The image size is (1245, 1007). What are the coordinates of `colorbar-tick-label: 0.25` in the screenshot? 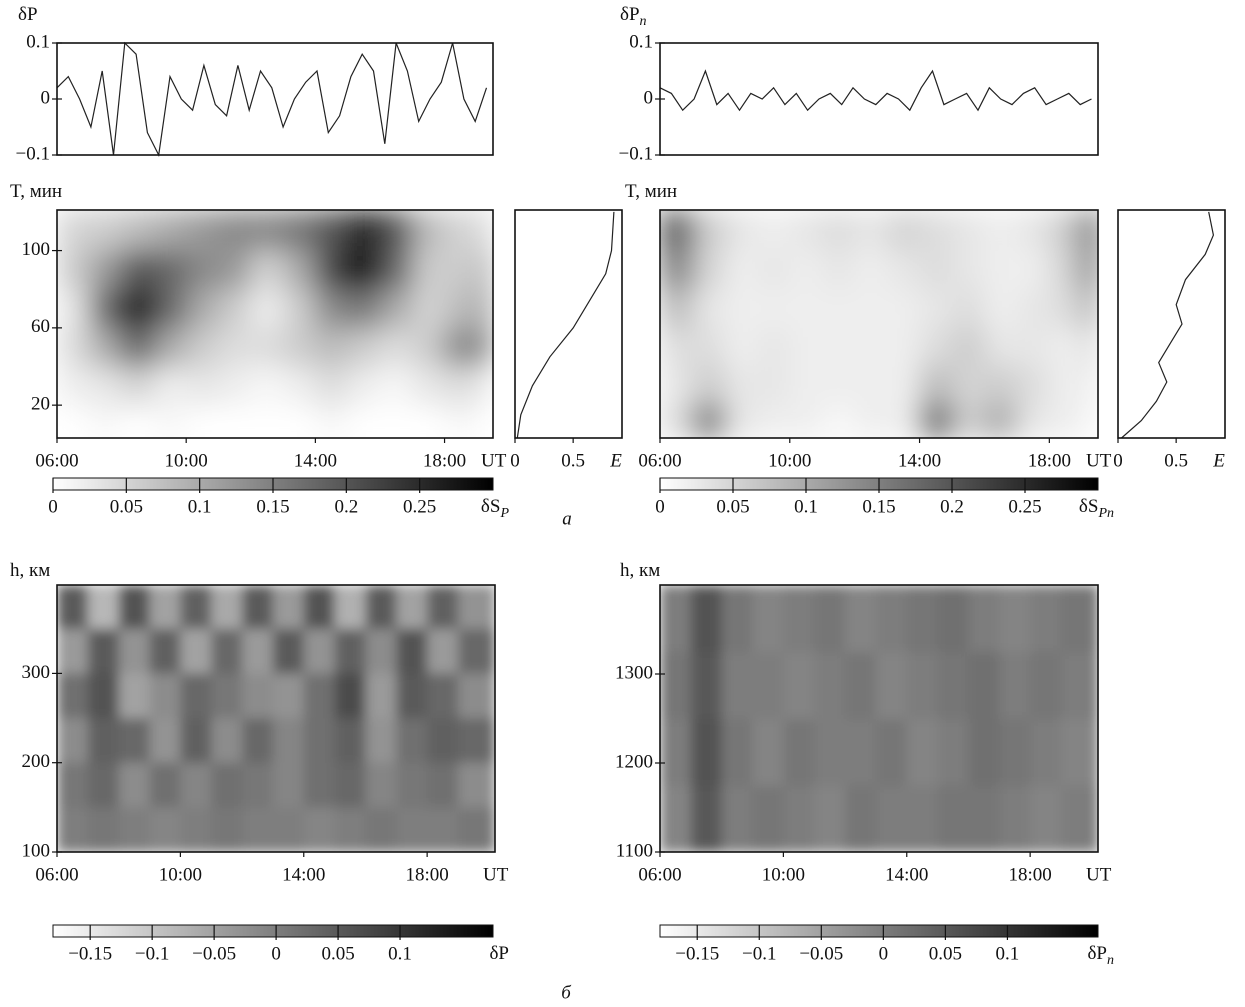 It's located at (1024, 506).